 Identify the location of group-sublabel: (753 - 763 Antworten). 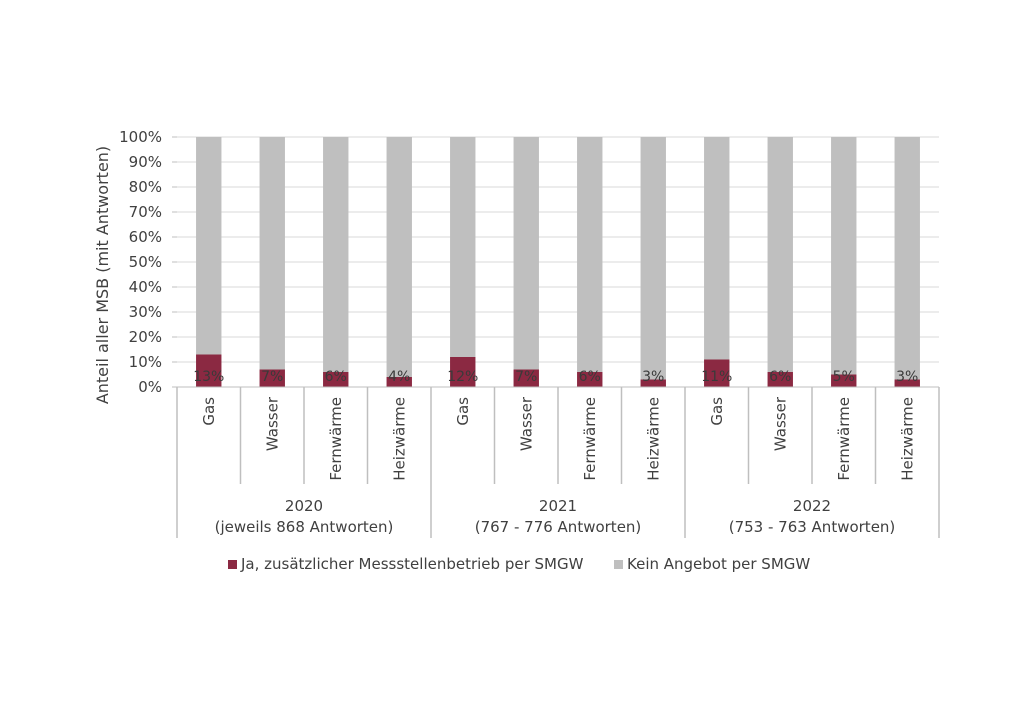
(812, 527).